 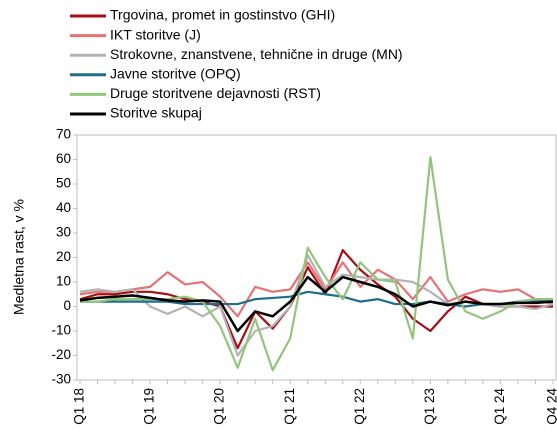 I want to click on x-tick-label: Q4 24, so click(x=551, y=406).